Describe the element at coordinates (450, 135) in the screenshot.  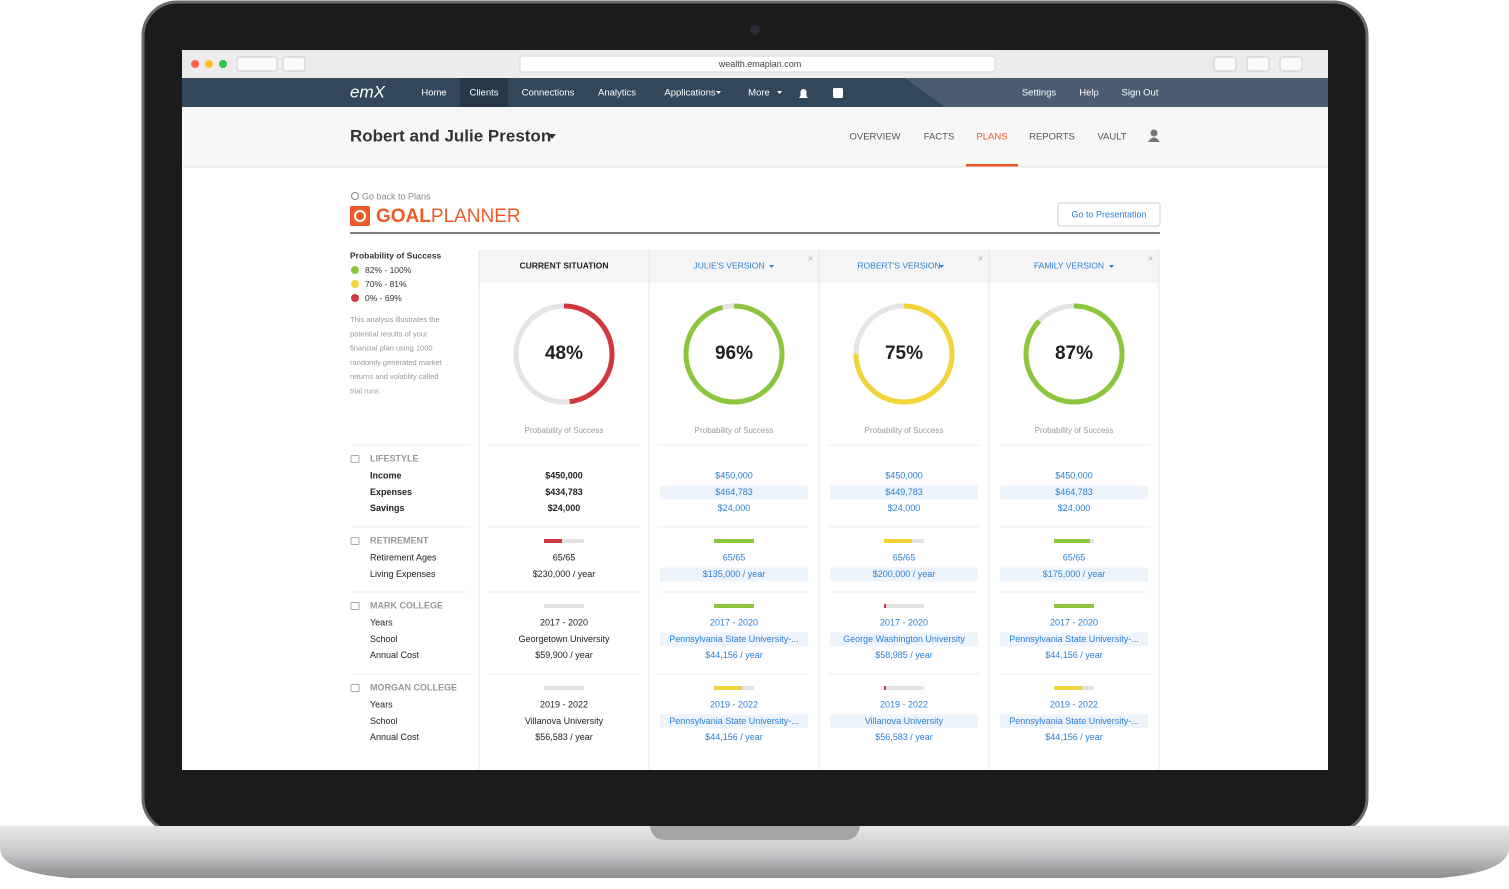
I see `client-name: Robert and Julie Preston` at that location.